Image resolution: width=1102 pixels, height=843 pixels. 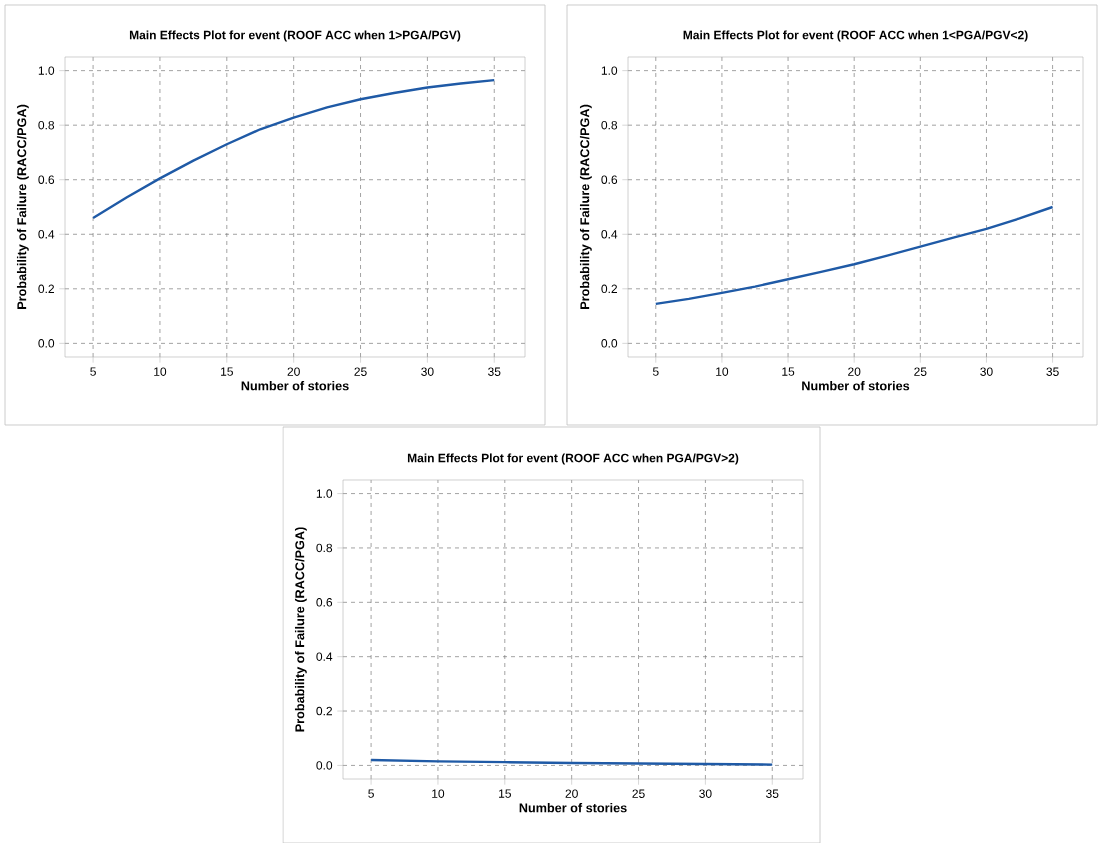 I want to click on chart-title: Main Effects Plot for event (ROOF ACC when 1<PGA/PGV<2), so click(x=855, y=36).